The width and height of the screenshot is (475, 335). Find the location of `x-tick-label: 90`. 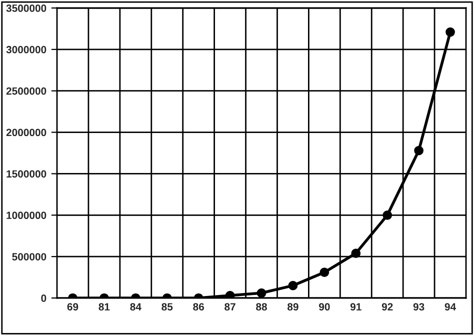

x-tick-label: 90 is located at coordinates (324, 307).